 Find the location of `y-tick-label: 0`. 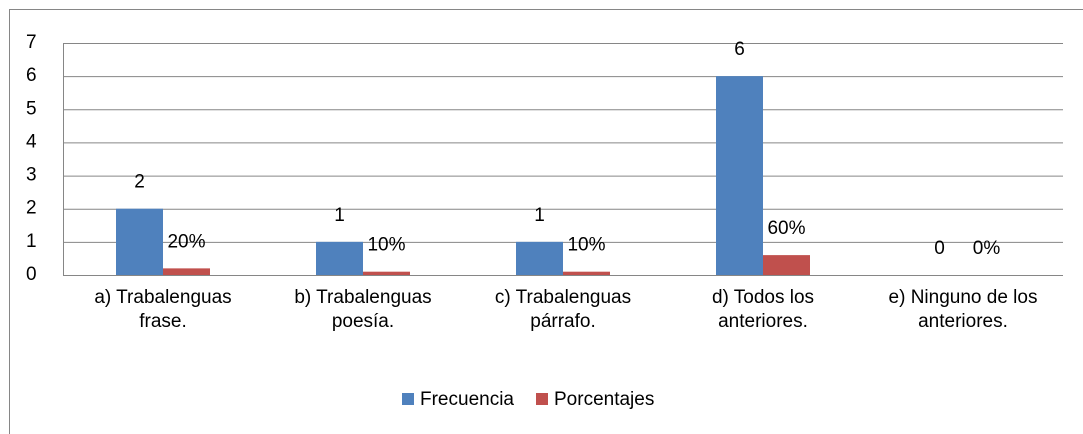

y-tick-label: 0 is located at coordinates (31, 274).